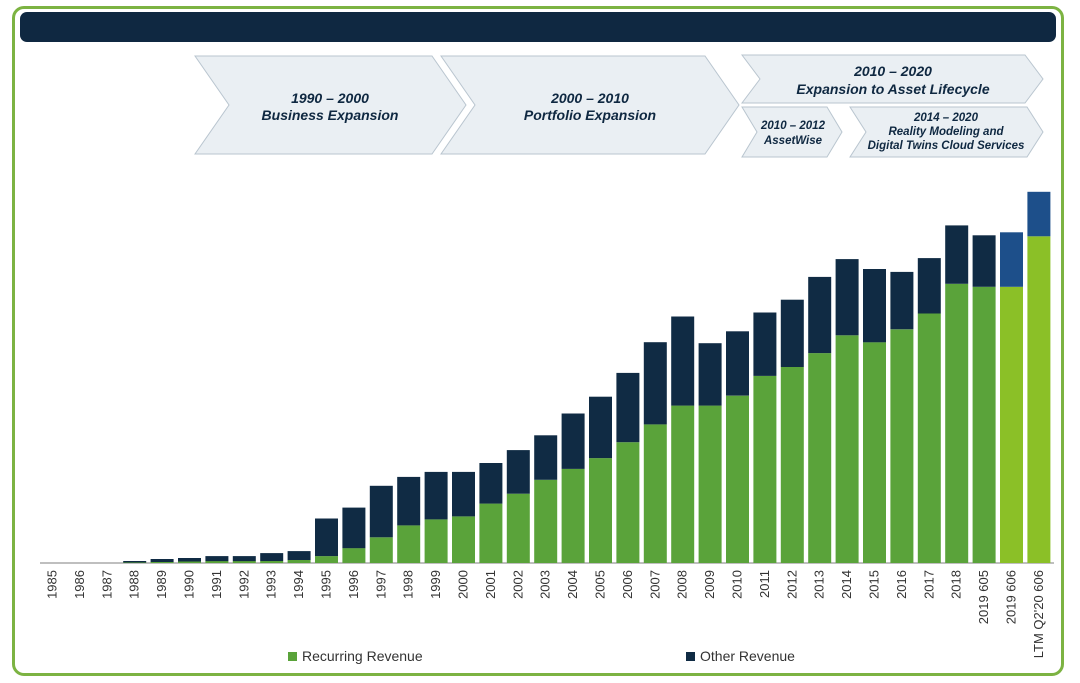 Image resolution: width=1080 pixels, height=683 pixels. I want to click on phase1-label: Business Expansion, so click(330, 115).